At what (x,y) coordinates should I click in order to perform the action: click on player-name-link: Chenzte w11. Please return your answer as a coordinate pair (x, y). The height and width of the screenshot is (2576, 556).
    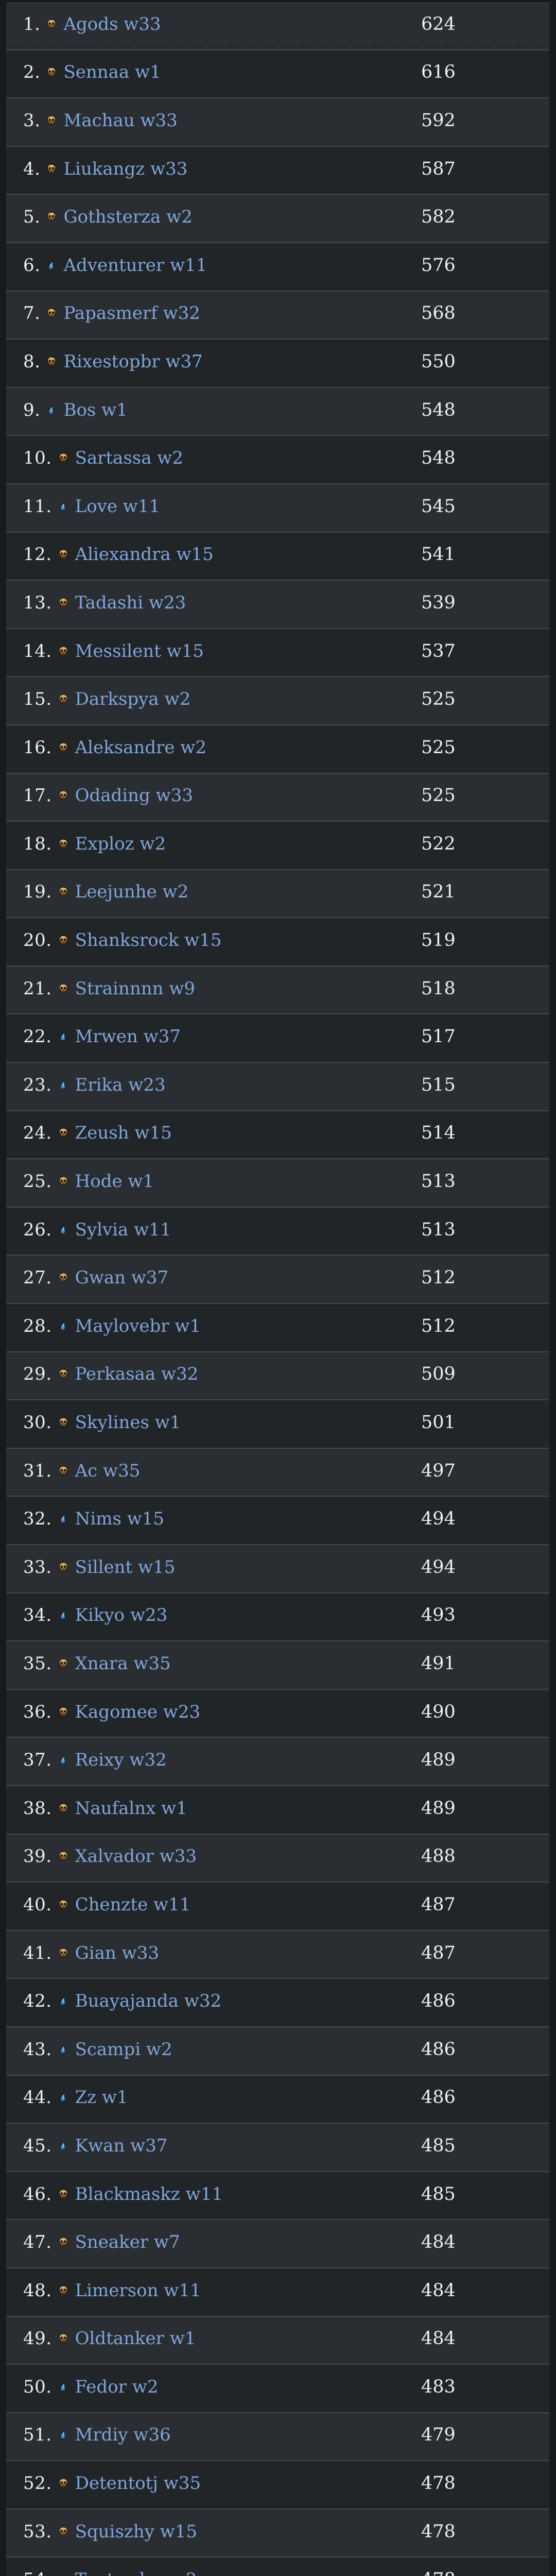
    Looking at the image, I should click on (133, 1904).